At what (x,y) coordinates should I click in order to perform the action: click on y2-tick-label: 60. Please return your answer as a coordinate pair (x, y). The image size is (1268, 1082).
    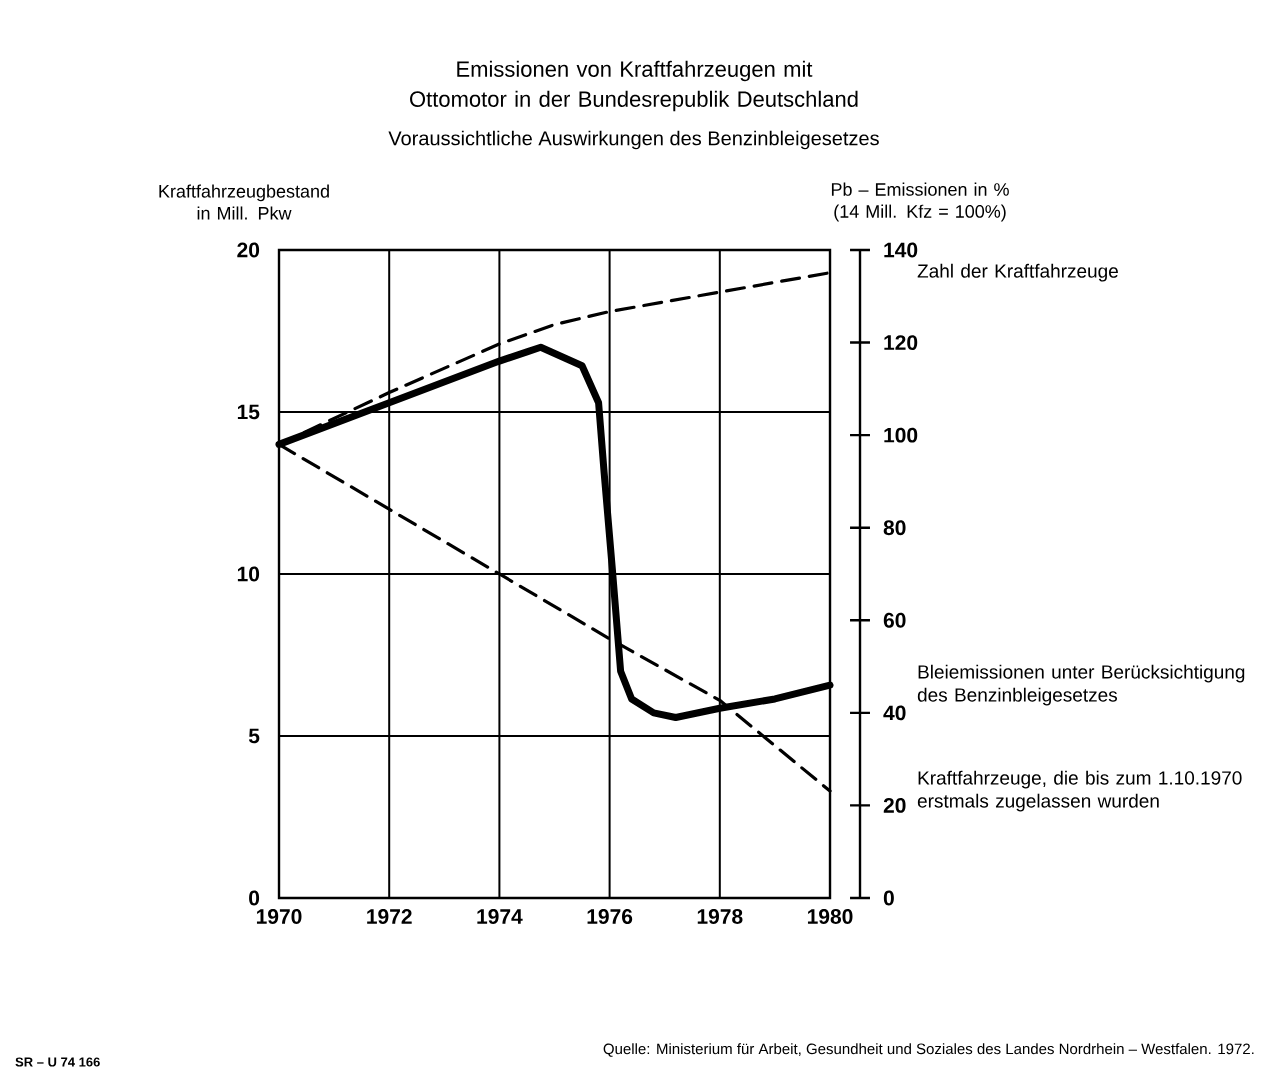
    Looking at the image, I should click on (894, 620).